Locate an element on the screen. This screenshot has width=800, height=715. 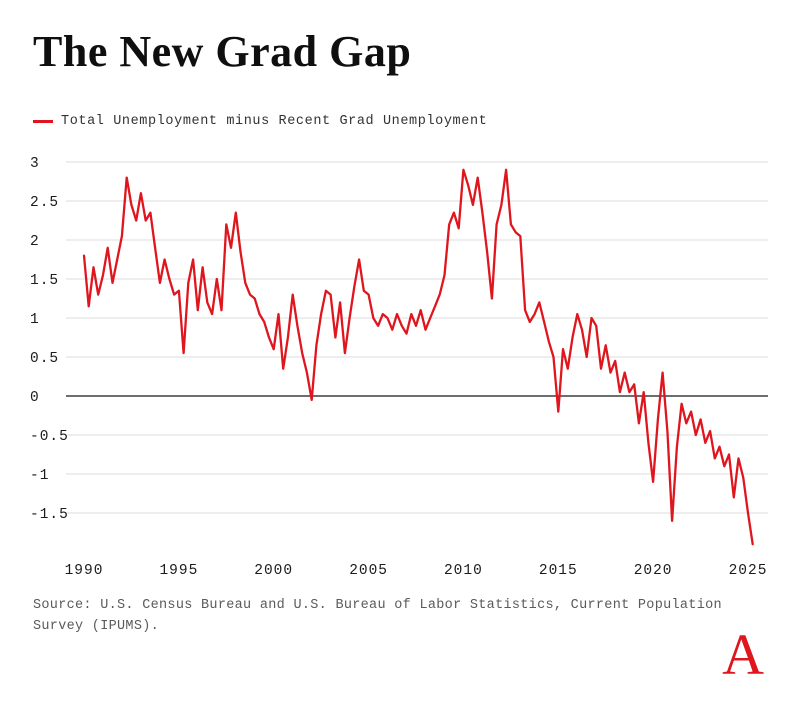
y-tick-label: 3 is located at coordinates (35, 164).